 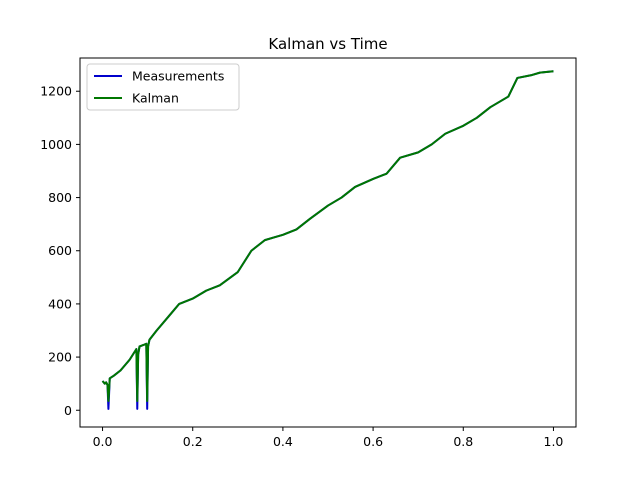 I want to click on x-tick-label: 0.0, so click(x=103, y=441).